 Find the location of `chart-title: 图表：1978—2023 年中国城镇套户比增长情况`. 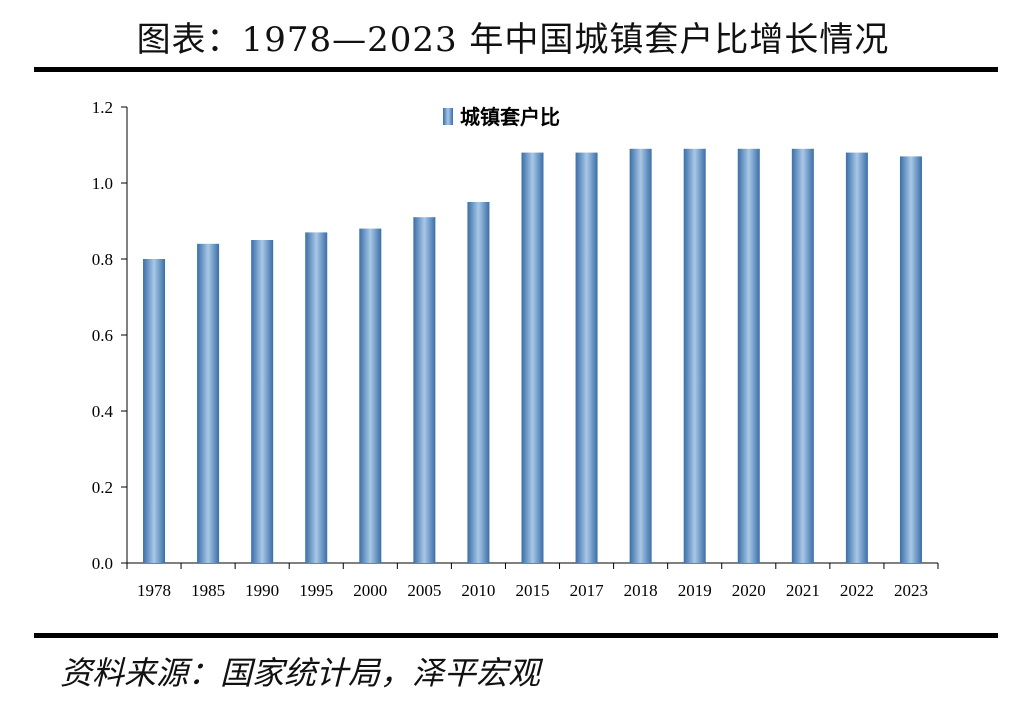

chart-title: 图表：1978—2023 年中国城镇套户比增长情况 is located at coordinates (513, 40).